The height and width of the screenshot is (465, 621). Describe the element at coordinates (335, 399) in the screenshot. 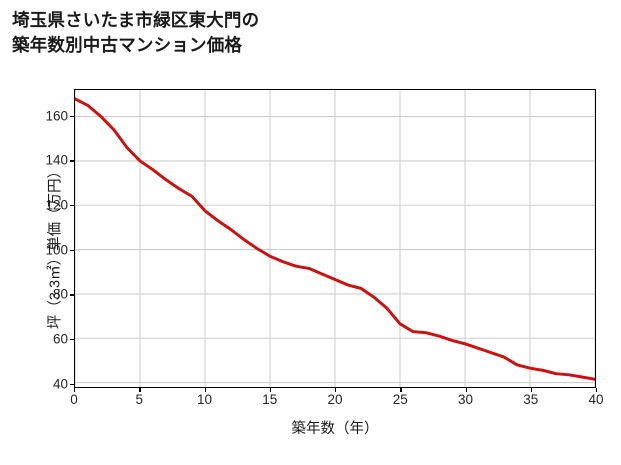

I see `x-tick-label: 20` at that location.